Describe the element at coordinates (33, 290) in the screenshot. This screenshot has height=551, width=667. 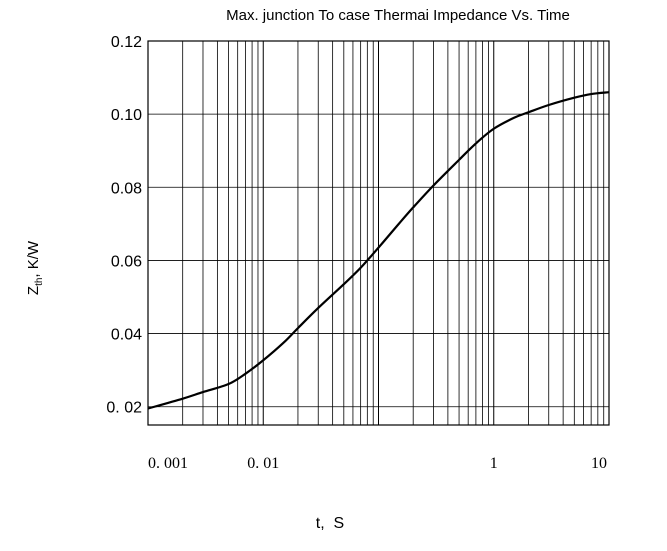
I see `y-axis-label-main: Z` at that location.